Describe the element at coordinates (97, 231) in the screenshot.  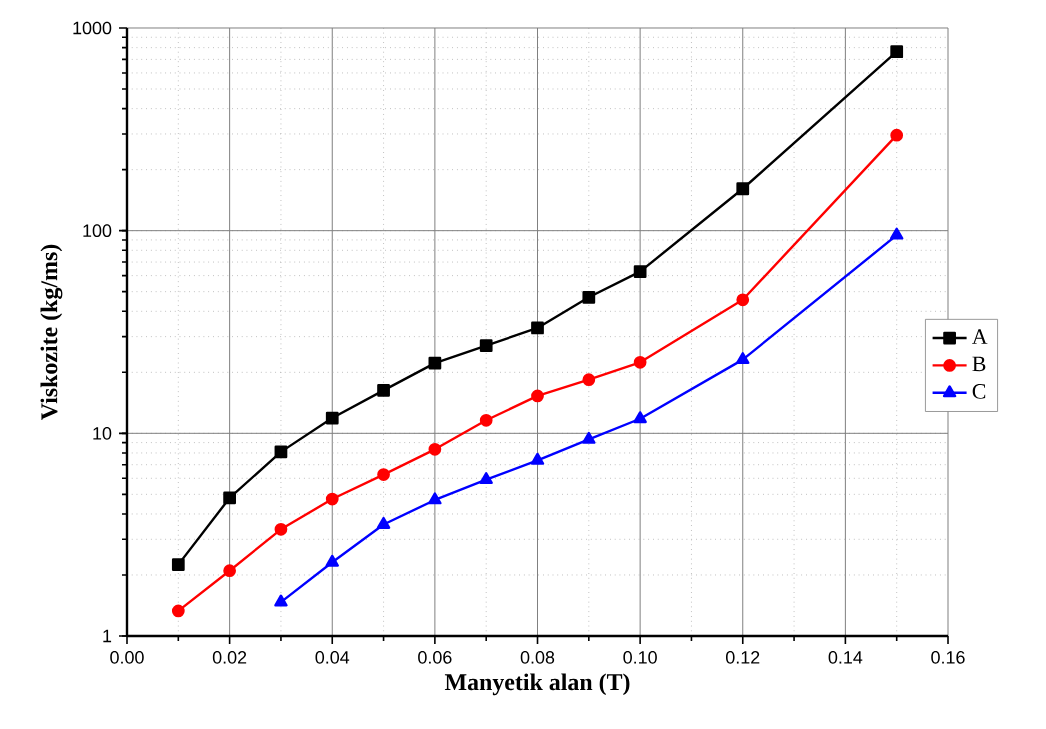
I see `y-tick-label: 100` at that location.